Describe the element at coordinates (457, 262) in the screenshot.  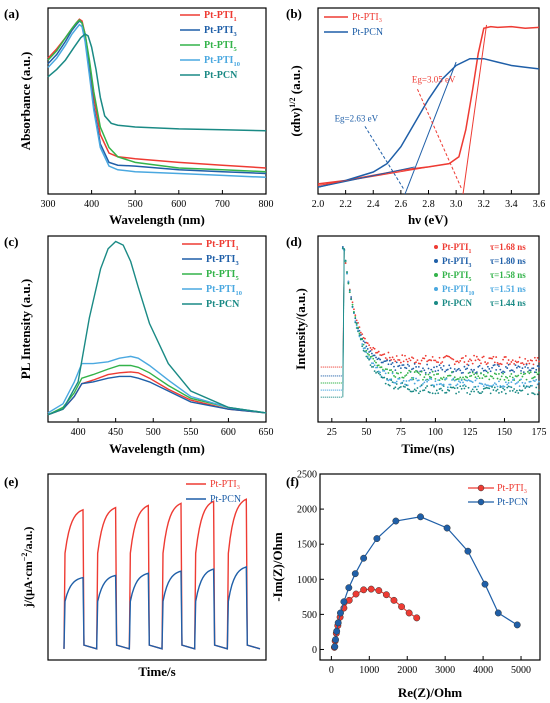
I see `legend-label-Pt-PTI3: Pt-PTI3` at that location.